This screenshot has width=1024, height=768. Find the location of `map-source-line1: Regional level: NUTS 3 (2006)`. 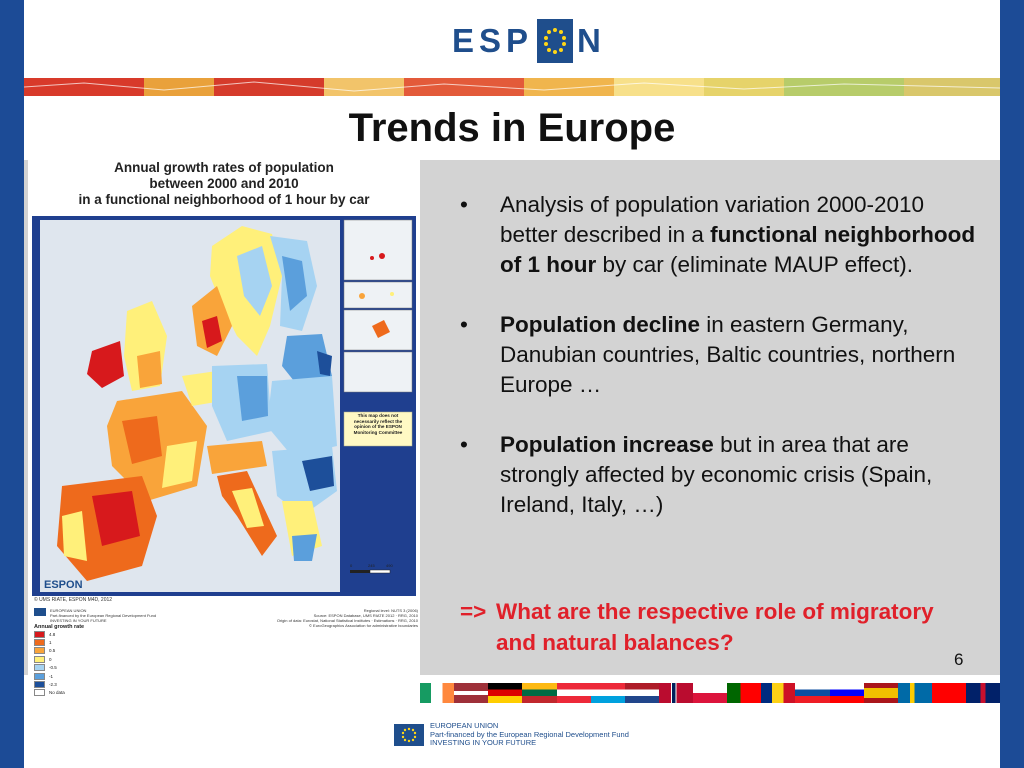

map-source-line1: Regional level: NUTS 3 (2006) is located at coordinates (390, 610).